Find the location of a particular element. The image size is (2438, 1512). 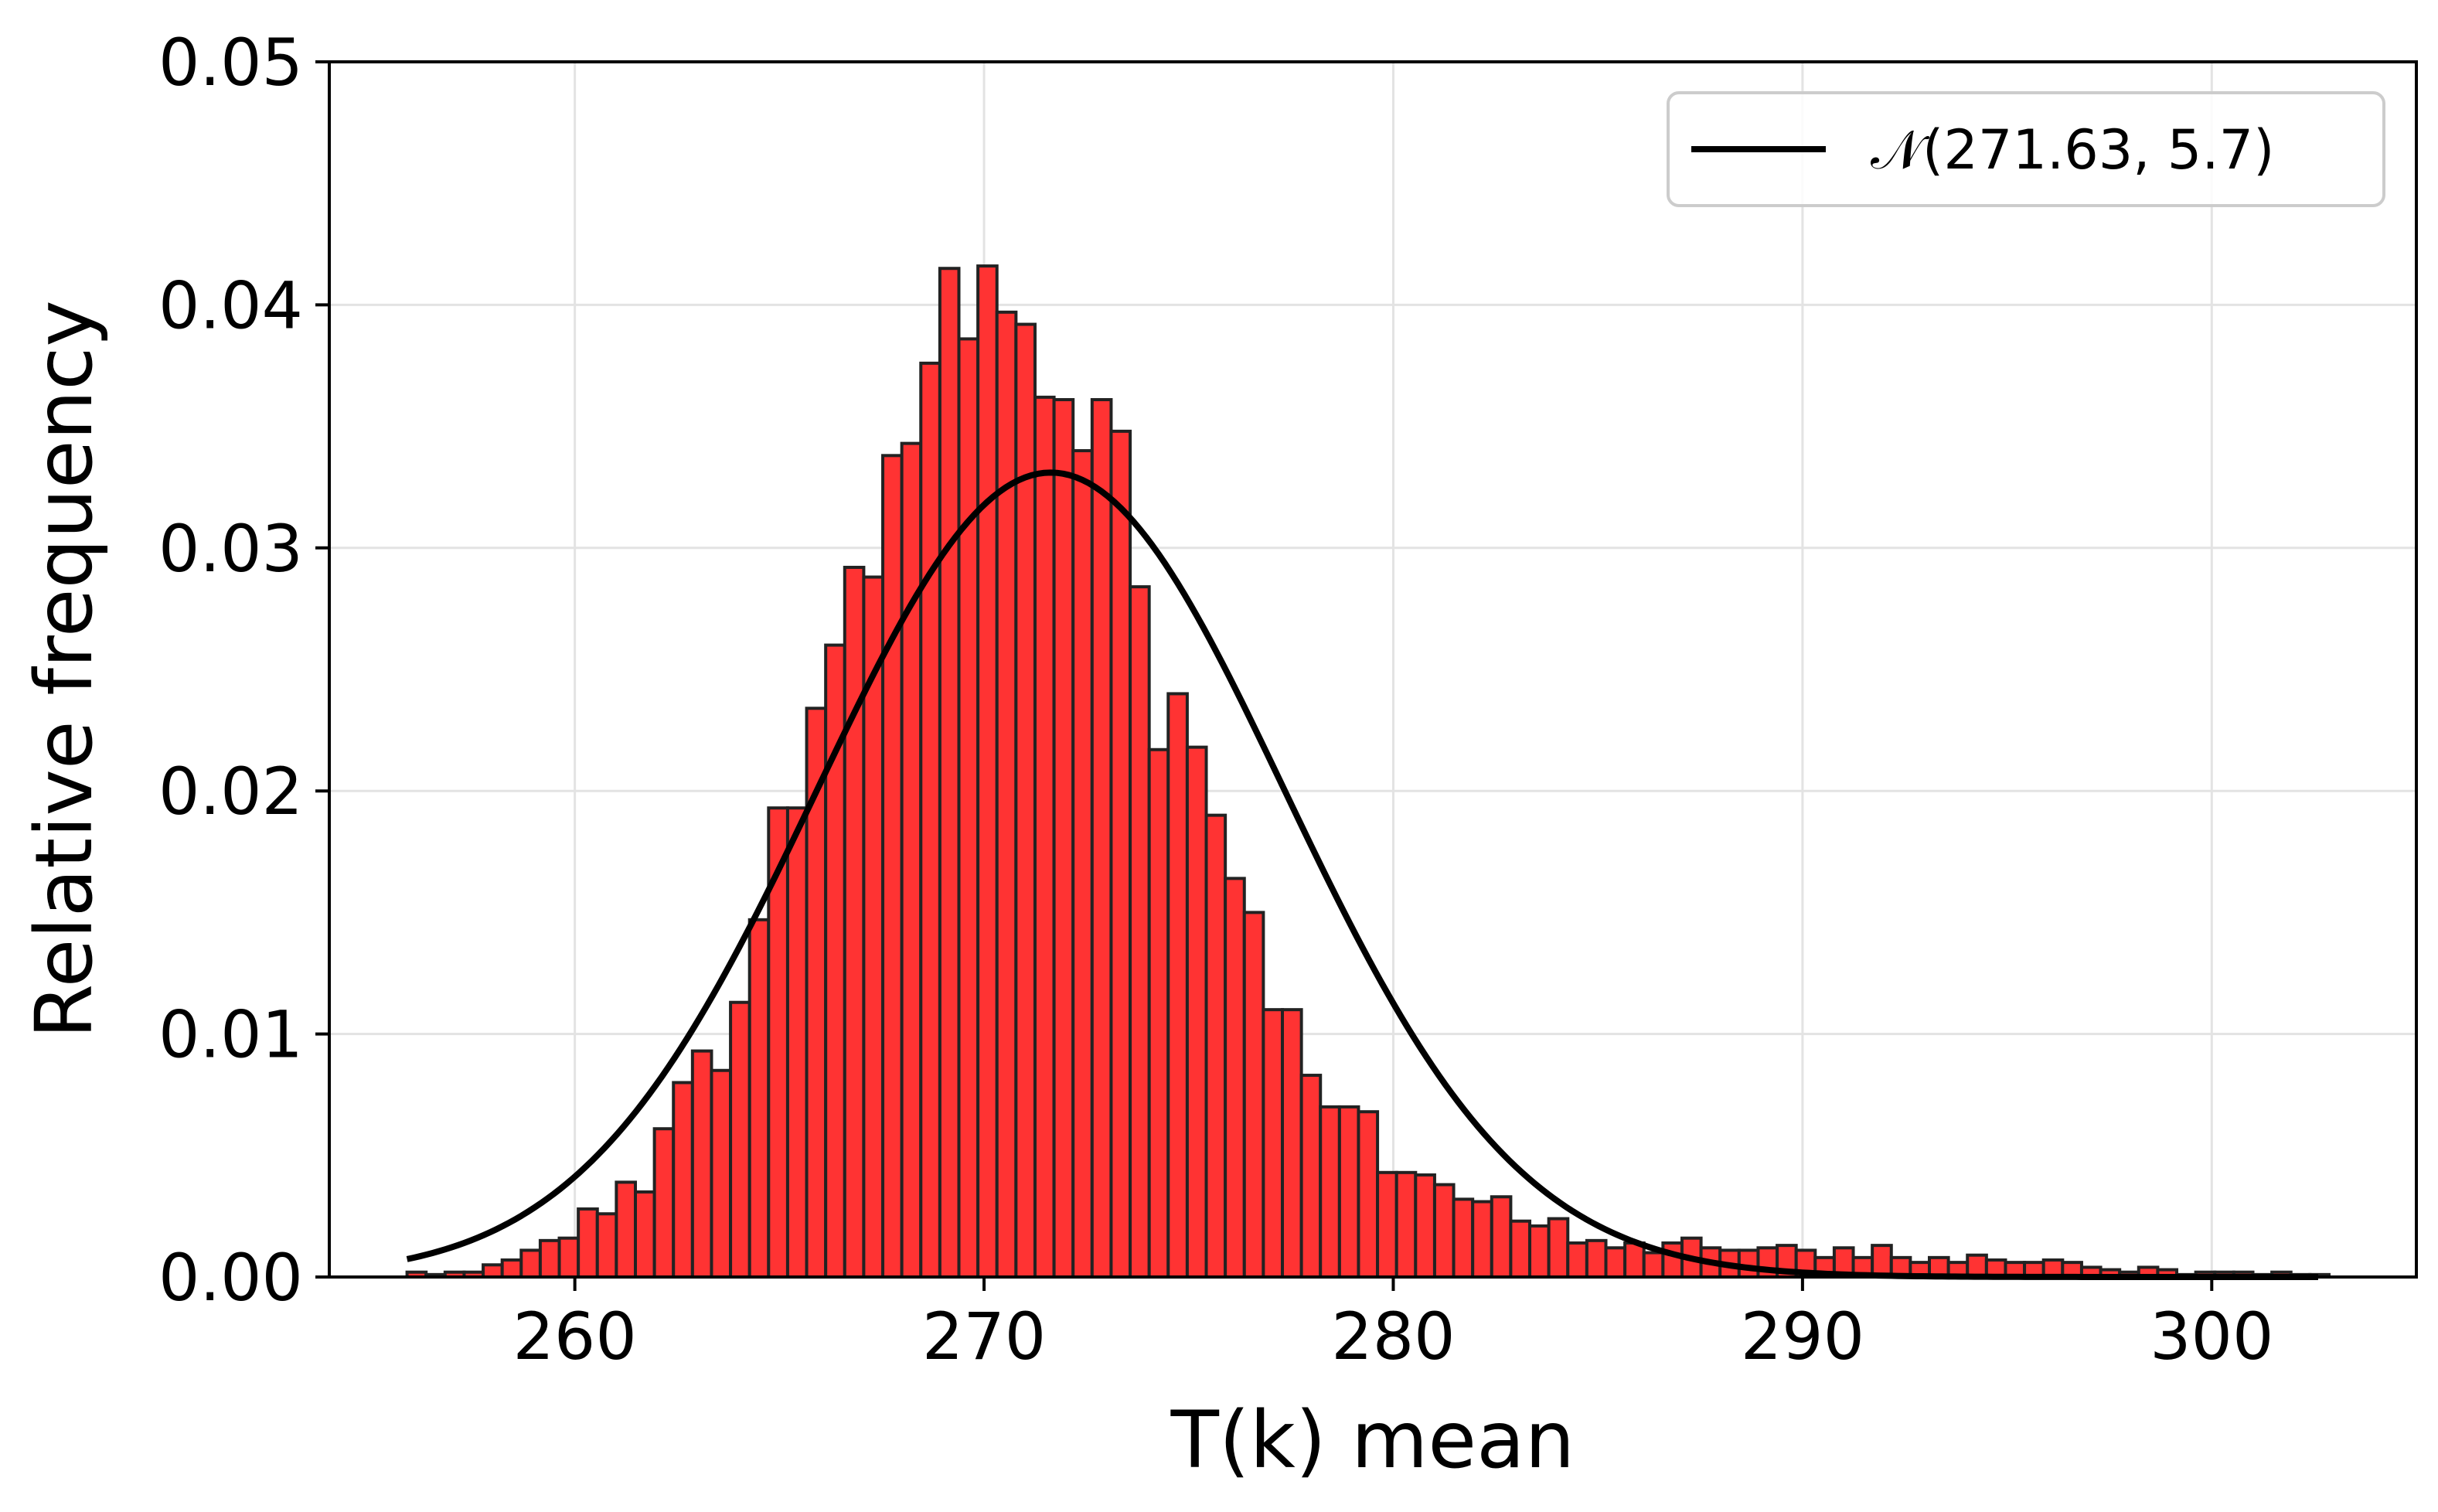

legend-box is located at coordinates (2026, 149).